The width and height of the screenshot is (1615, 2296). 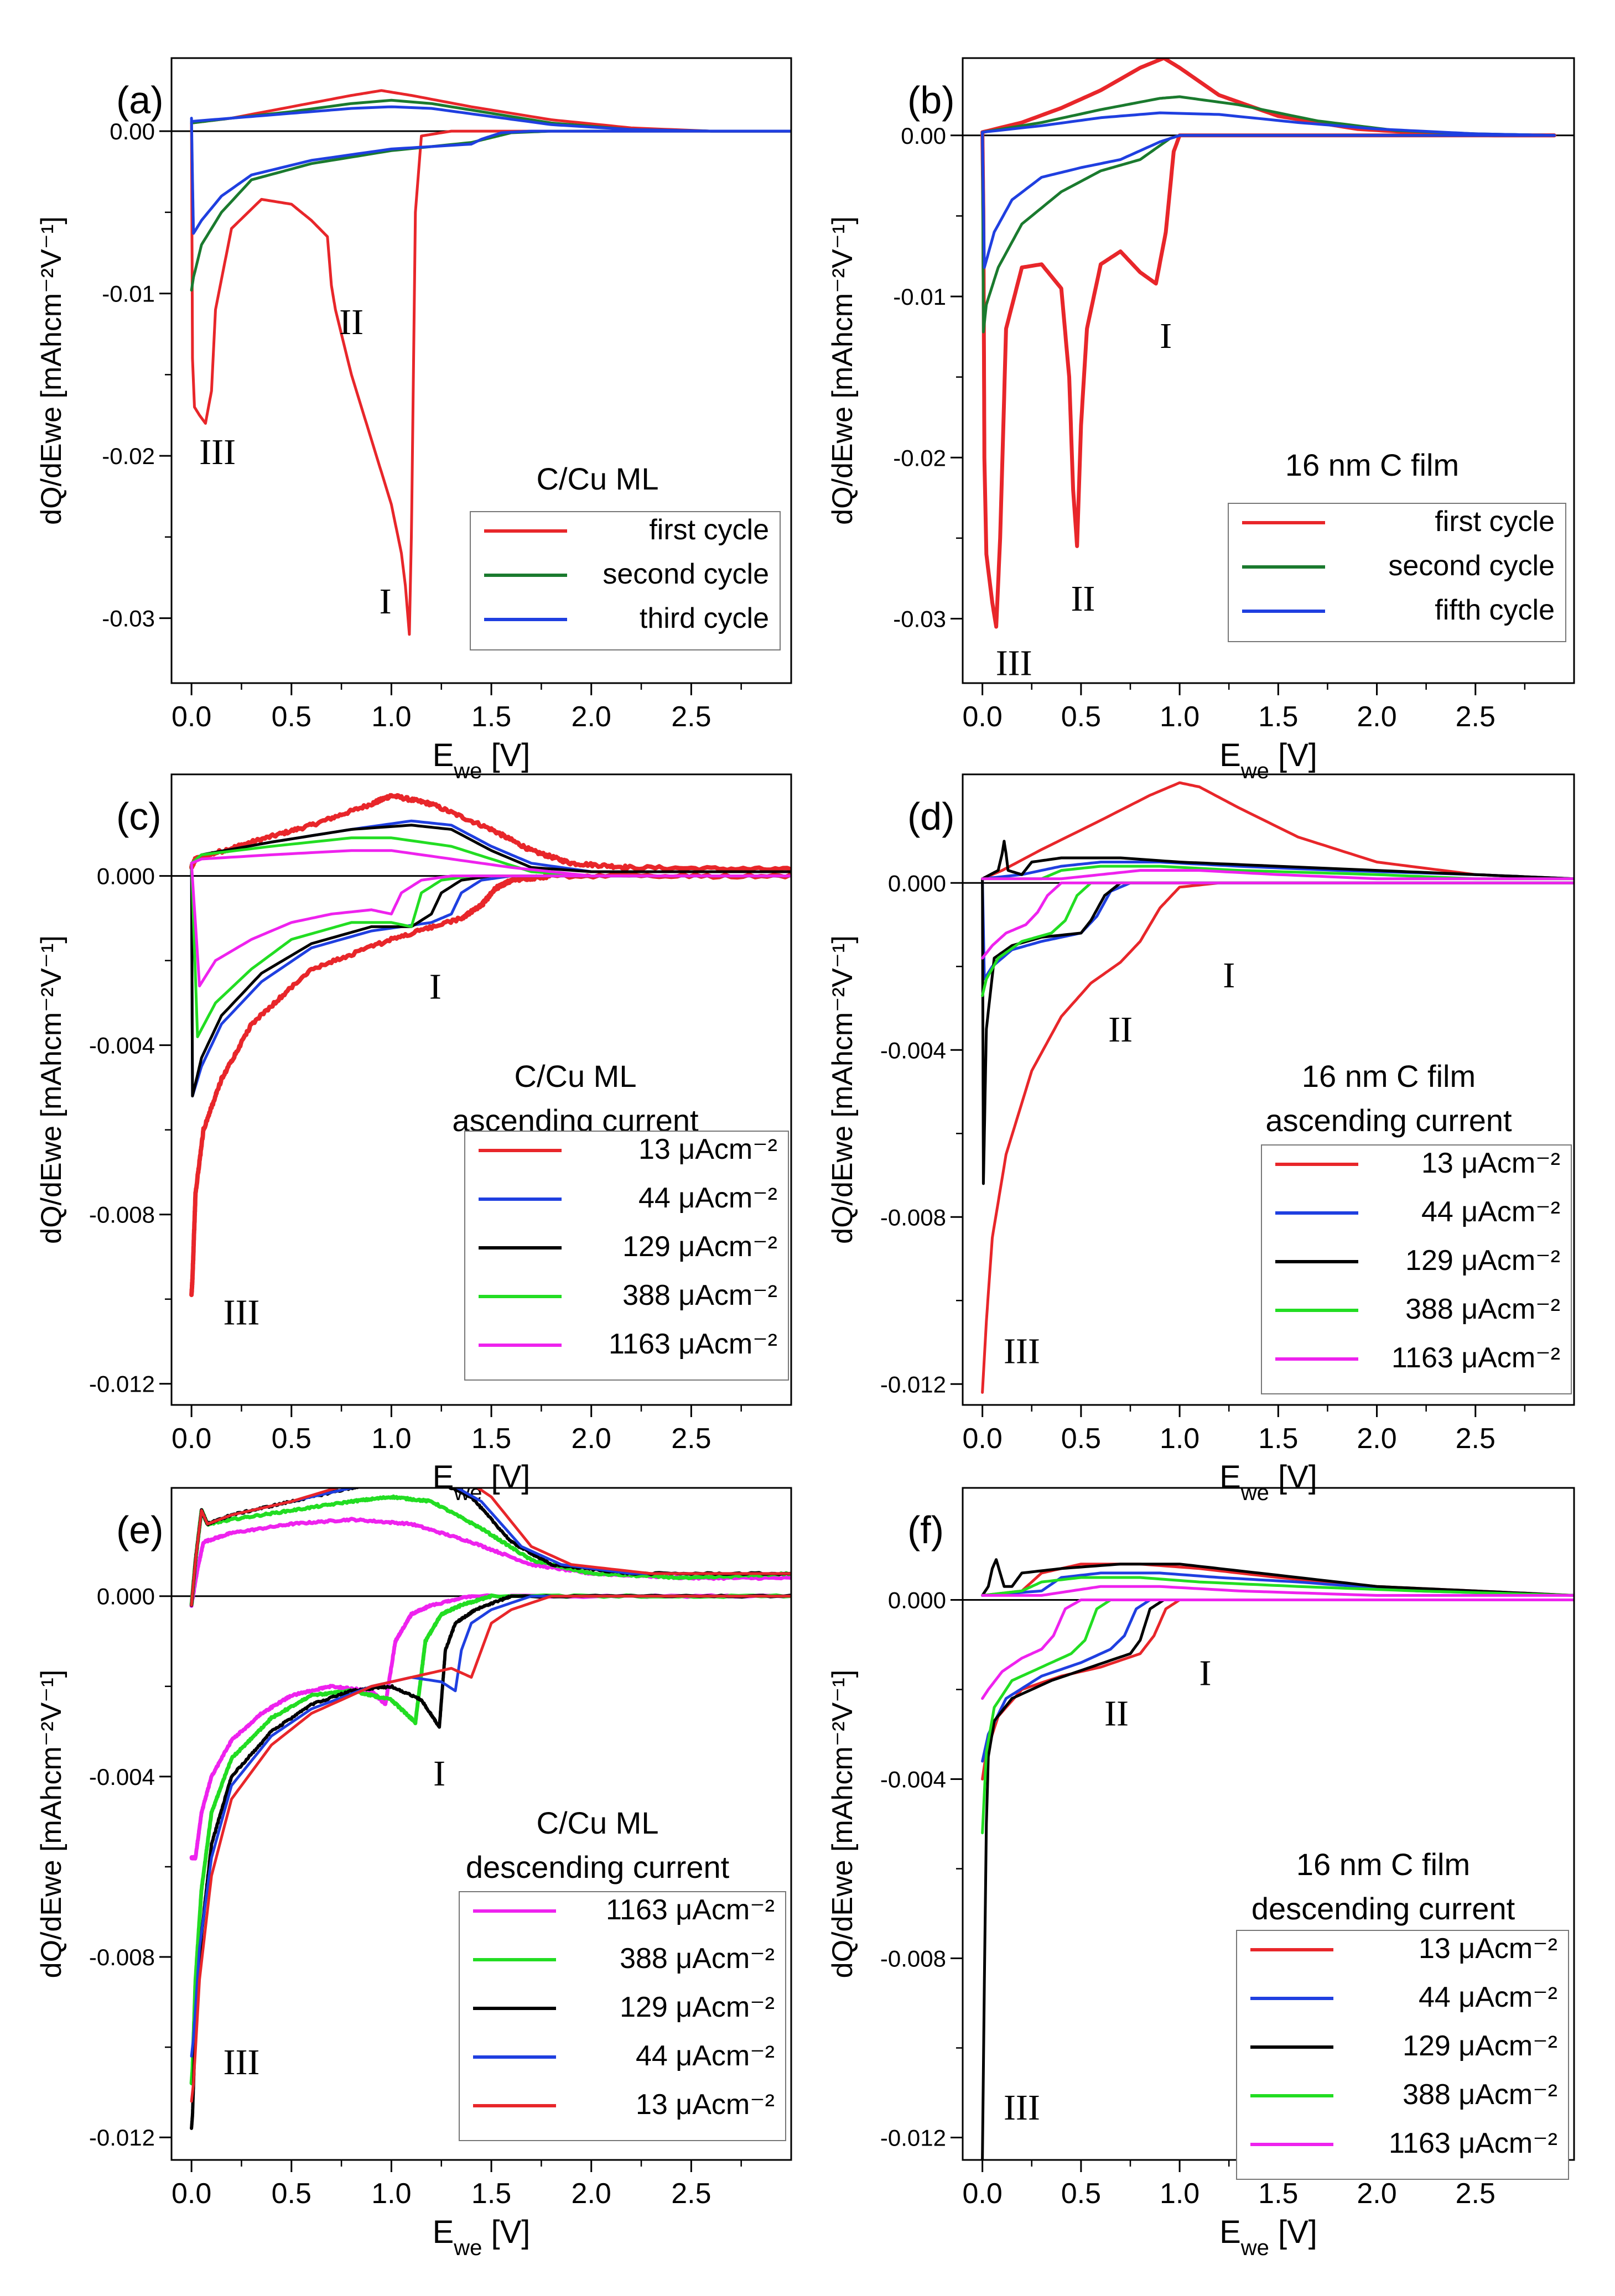 I want to click on y-tick-label: 0.00, so click(x=132, y=131).